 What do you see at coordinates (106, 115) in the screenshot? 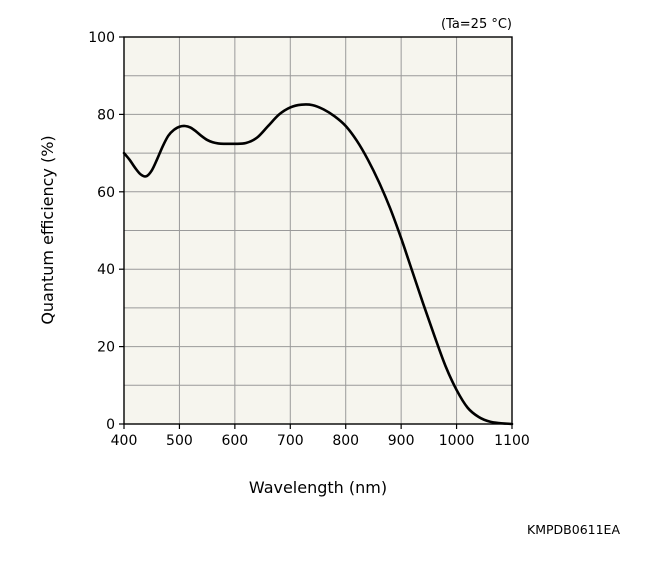
I see `y-tick-label: 80` at bounding box center [106, 115].